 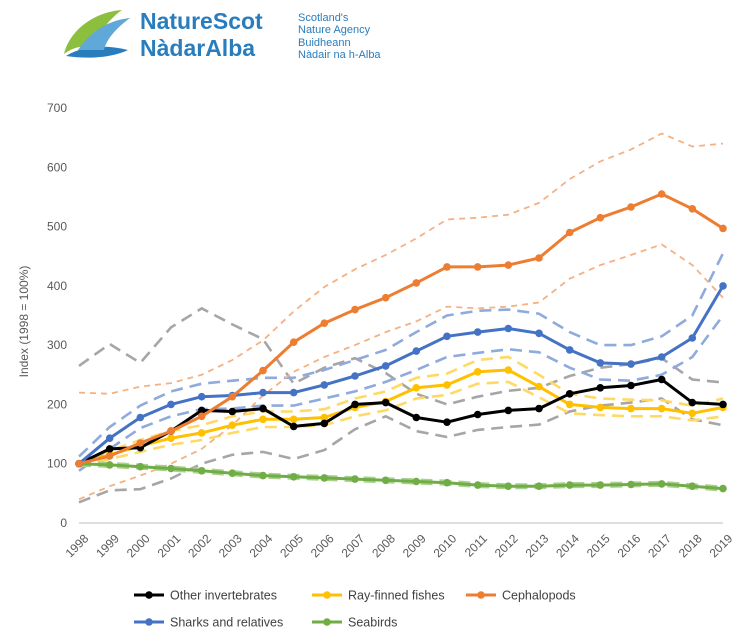 What do you see at coordinates (324, 43) in the screenshot?
I see `brand-tagline-gd-1: Buidheann` at bounding box center [324, 43].